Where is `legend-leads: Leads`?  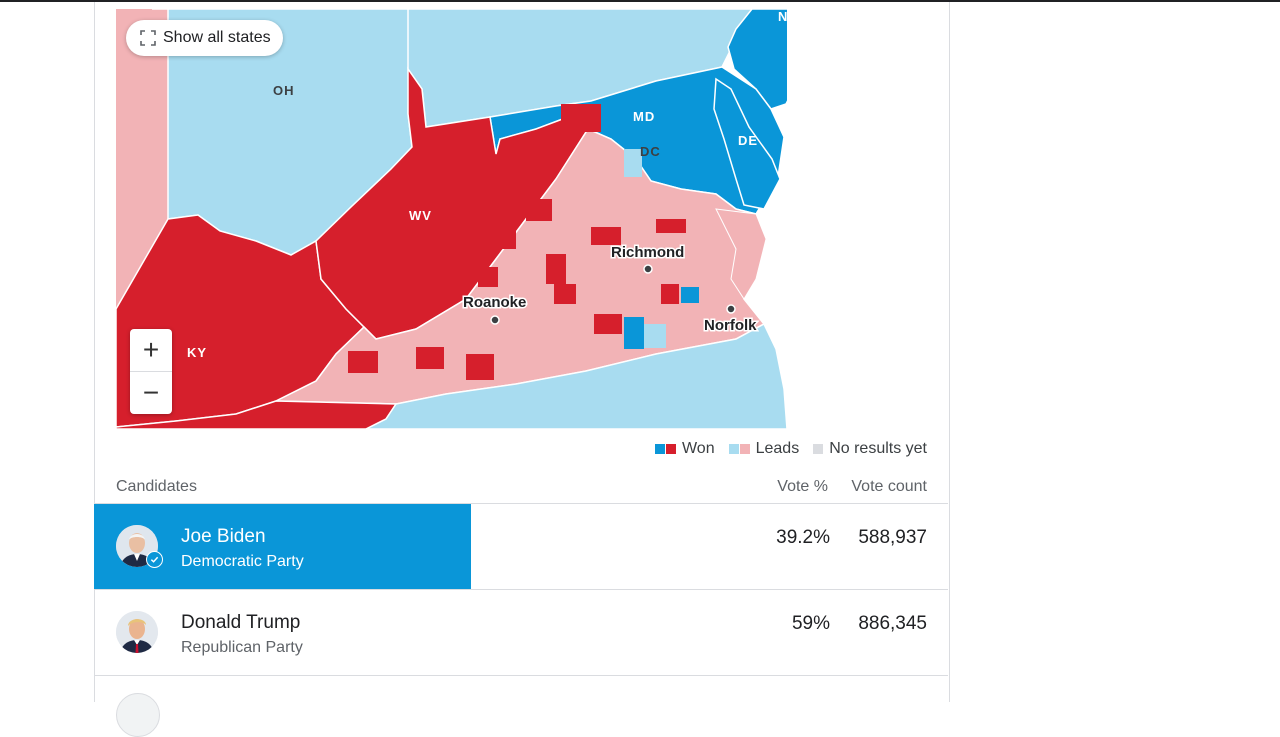 legend-leads: Leads is located at coordinates (764, 449).